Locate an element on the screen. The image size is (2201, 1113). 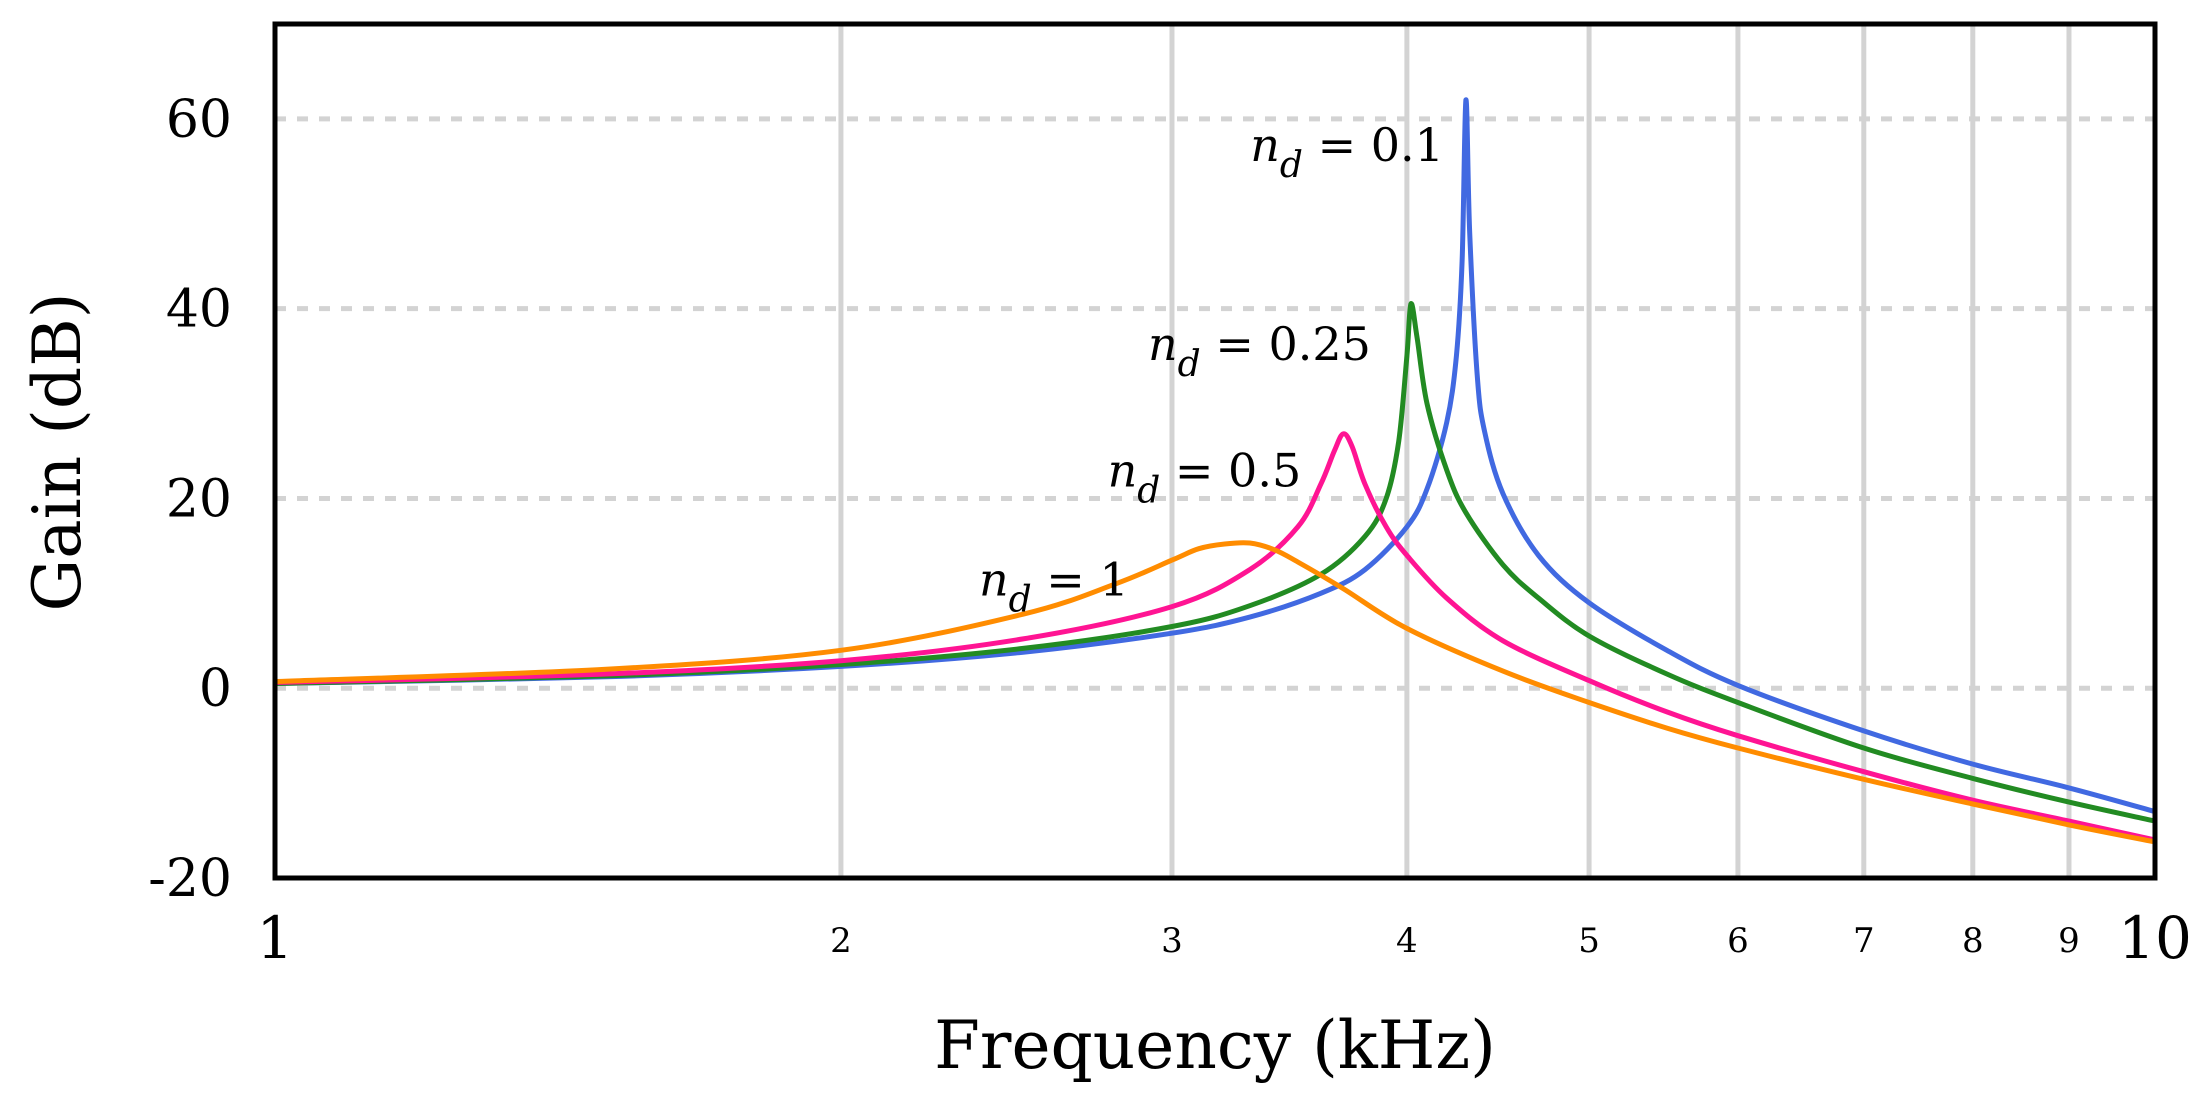
series-annotation-2: nd = 0.5 is located at coordinates (1205, 477).